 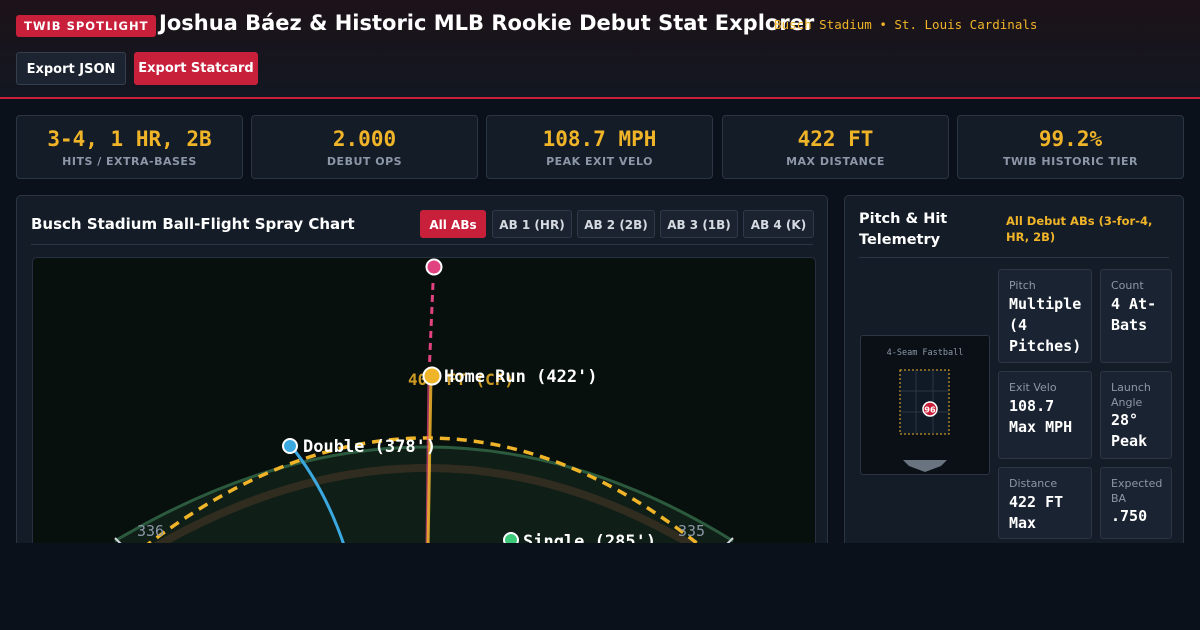 I want to click on telemetry-cell-count: Count 4 At-Bats, so click(x=1136, y=316).